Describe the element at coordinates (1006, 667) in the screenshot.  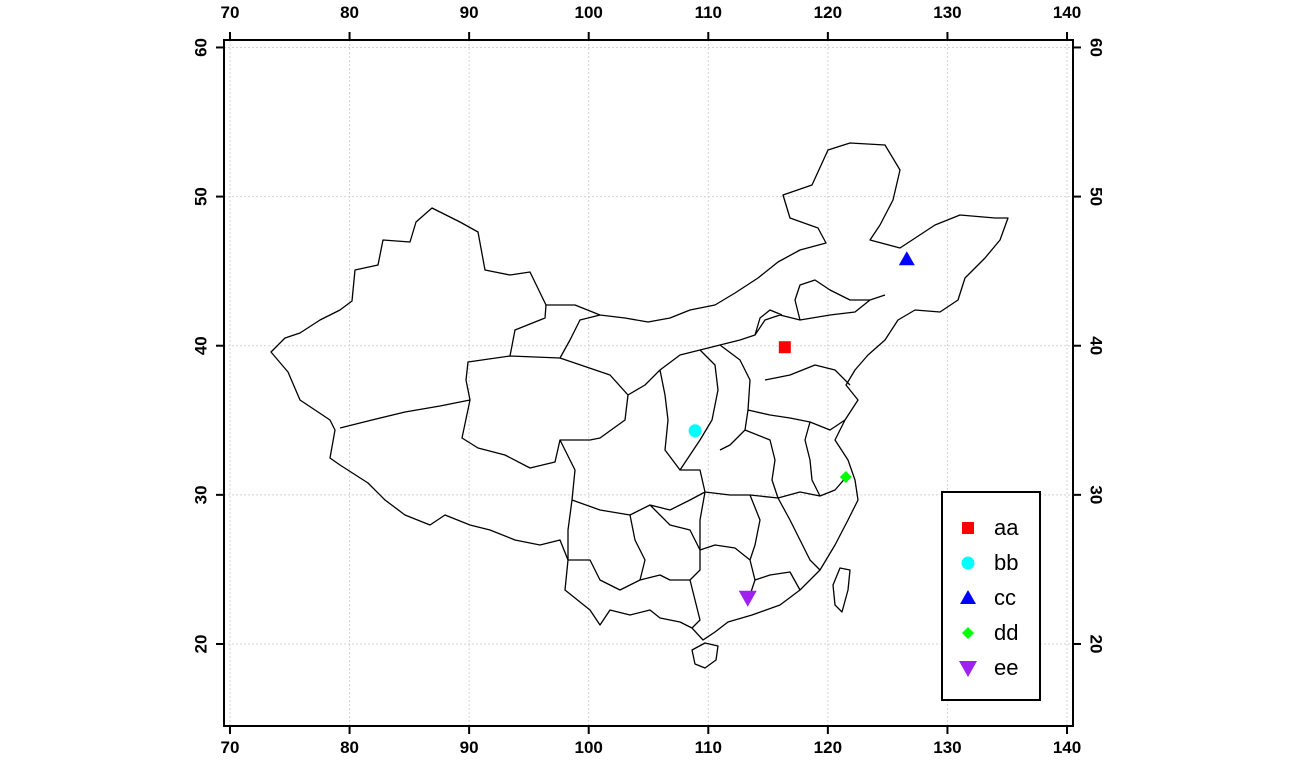
I see `legend-label-ee: ee` at that location.